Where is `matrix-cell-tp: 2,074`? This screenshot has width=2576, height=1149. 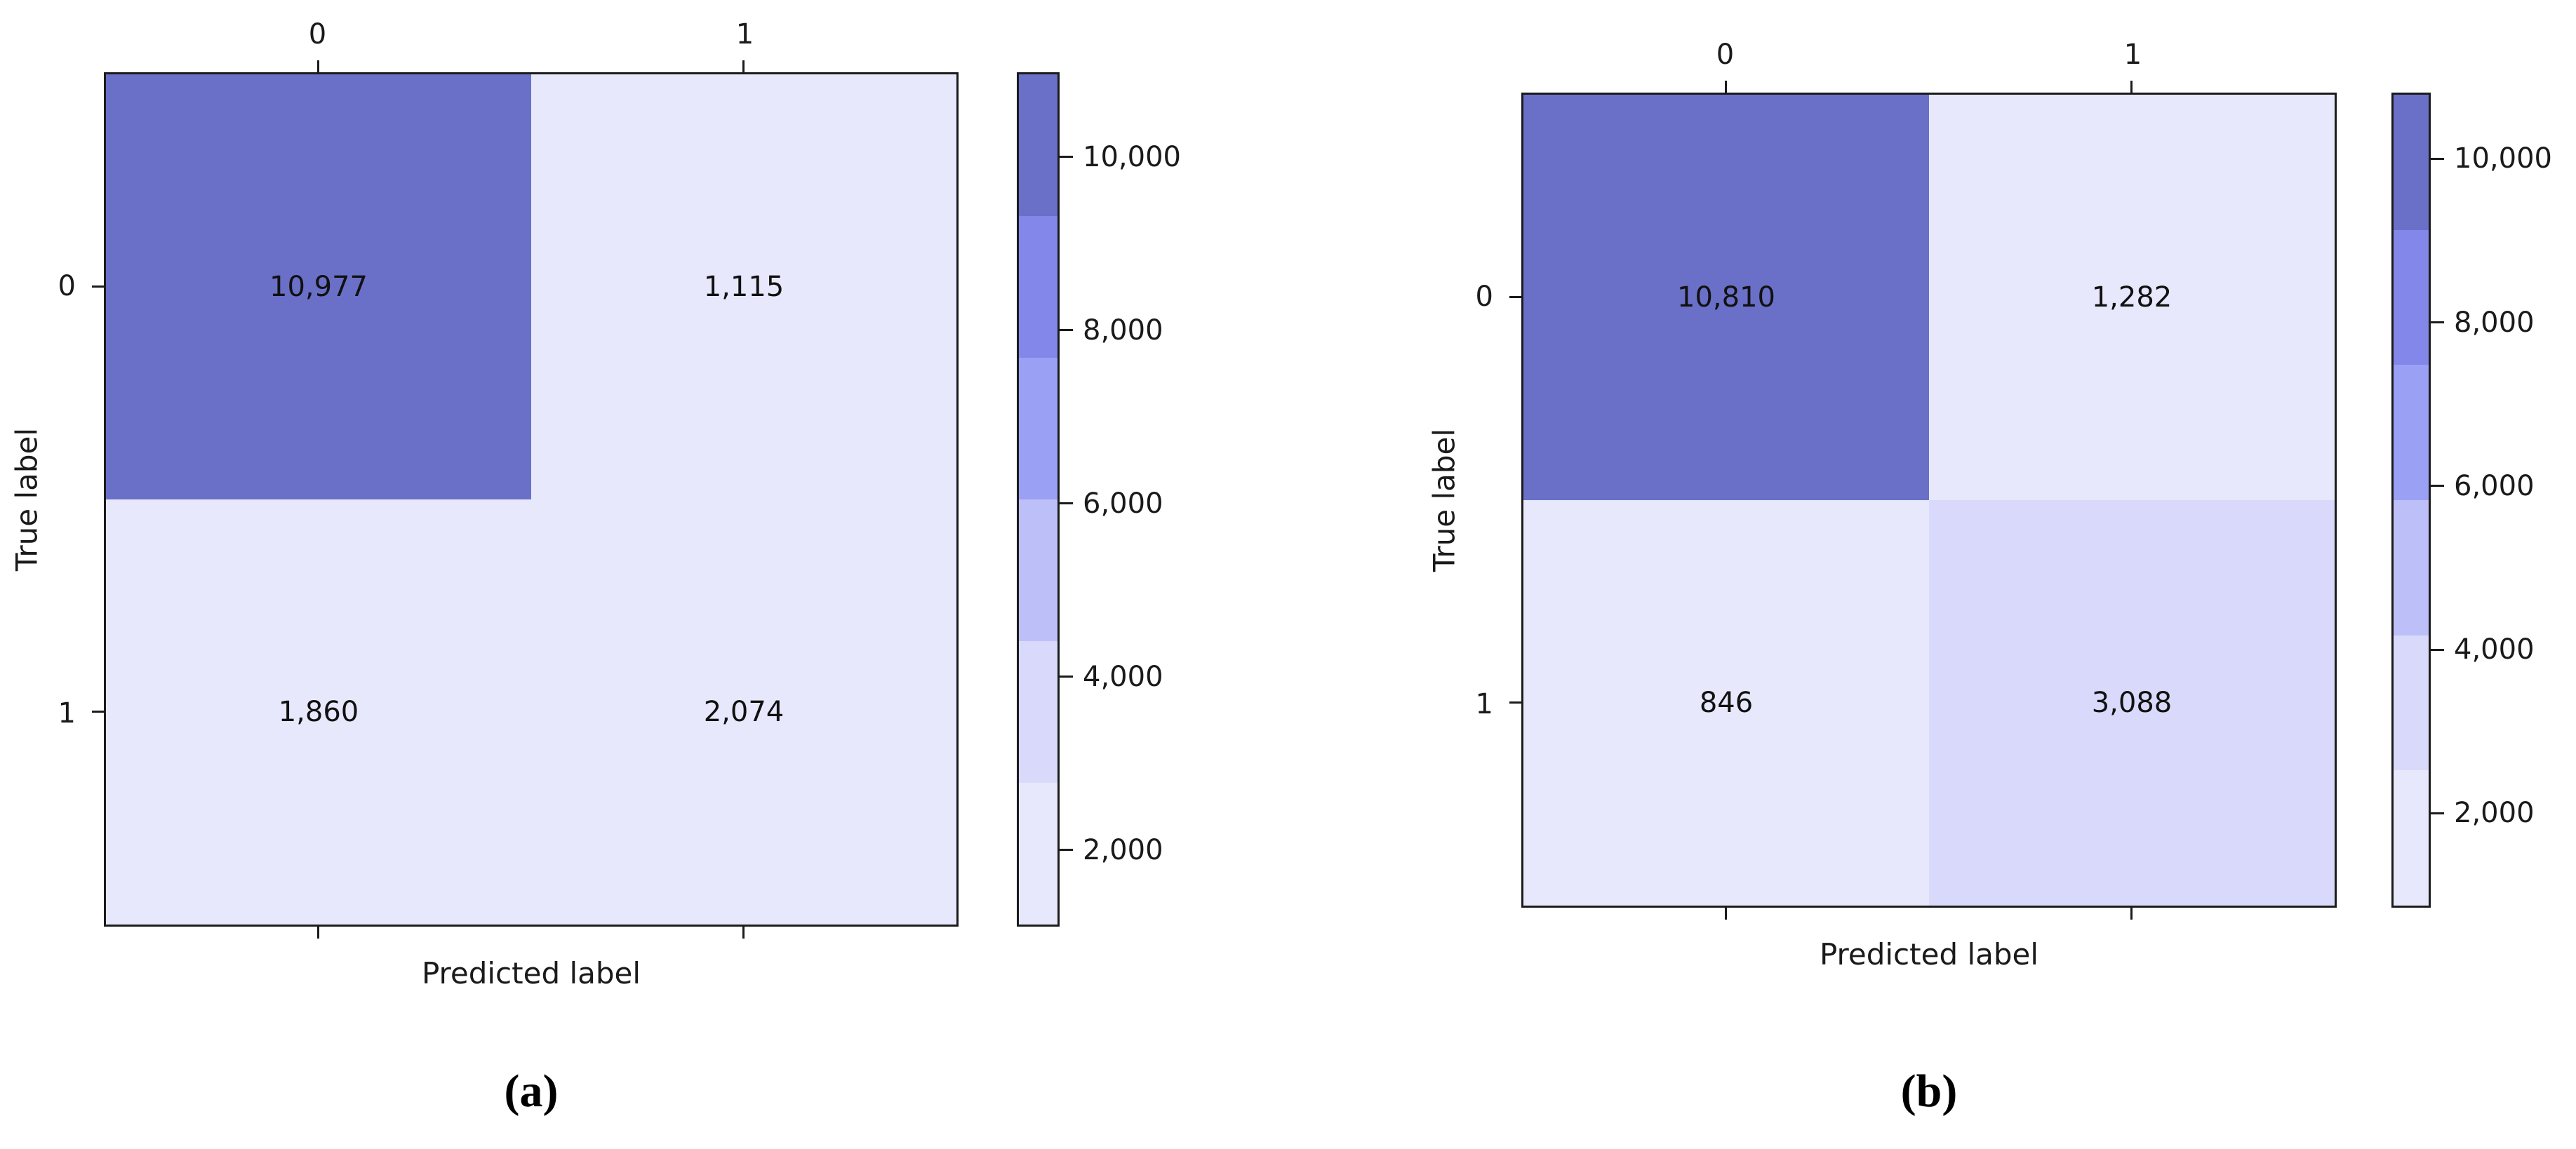
matrix-cell-tp: 2,074 is located at coordinates (743, 712).